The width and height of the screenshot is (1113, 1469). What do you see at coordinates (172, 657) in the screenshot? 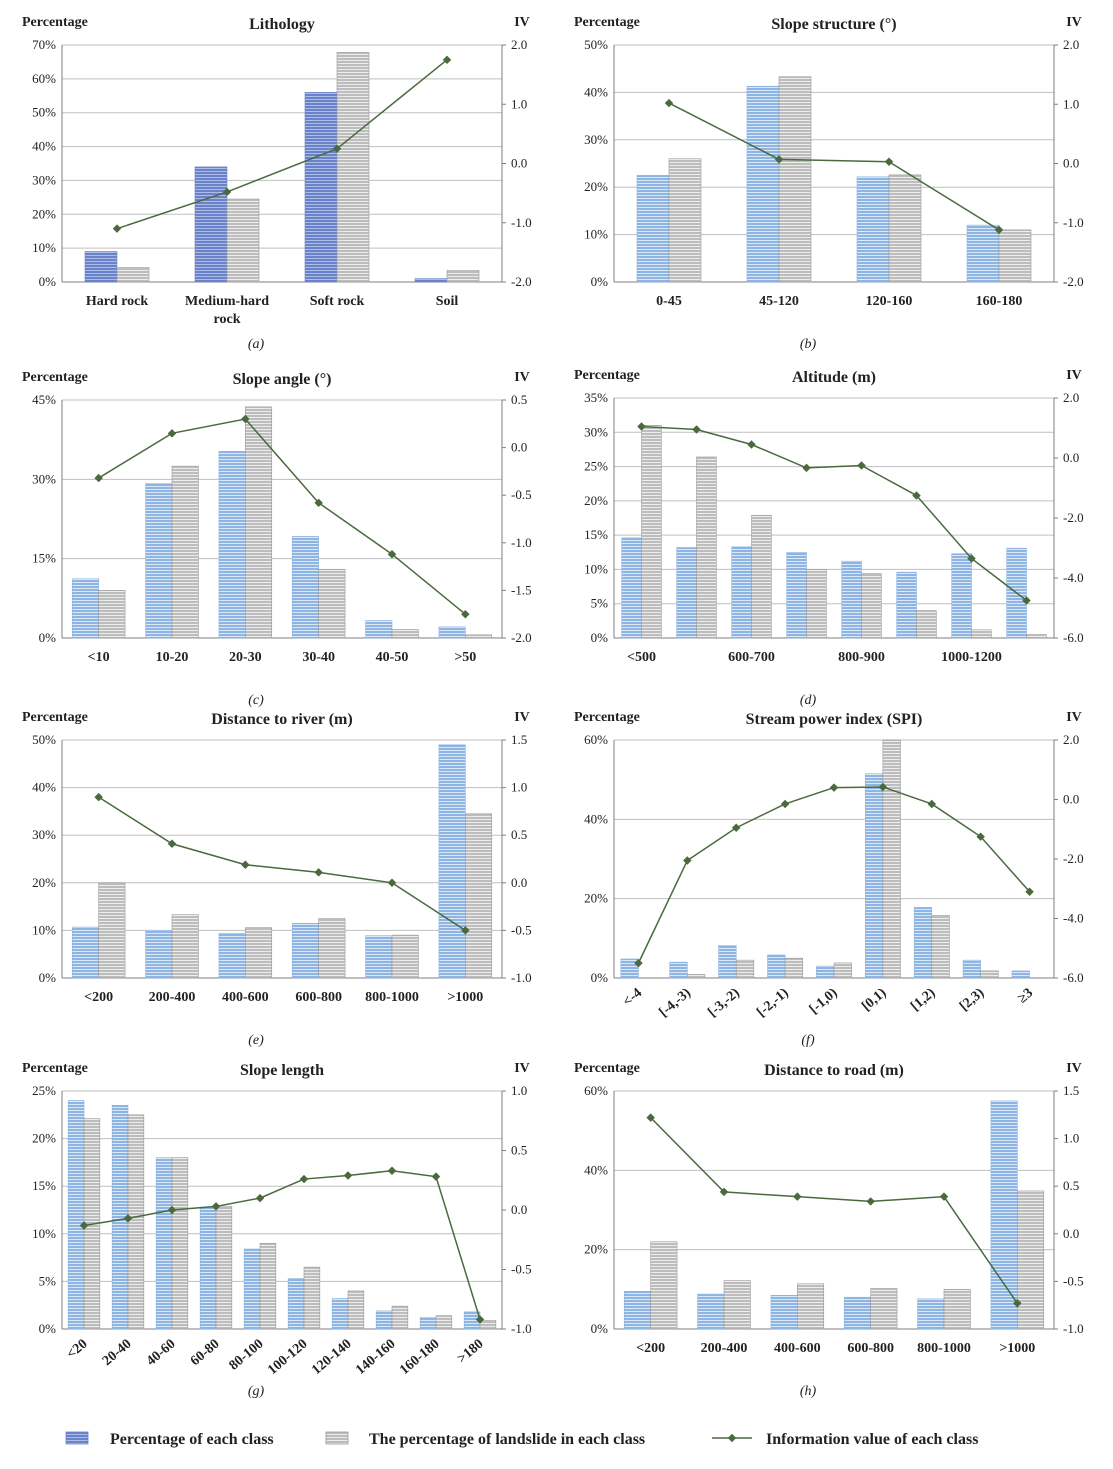
I see `x-tick-label: 10-20` at bounding box center [172, 657].